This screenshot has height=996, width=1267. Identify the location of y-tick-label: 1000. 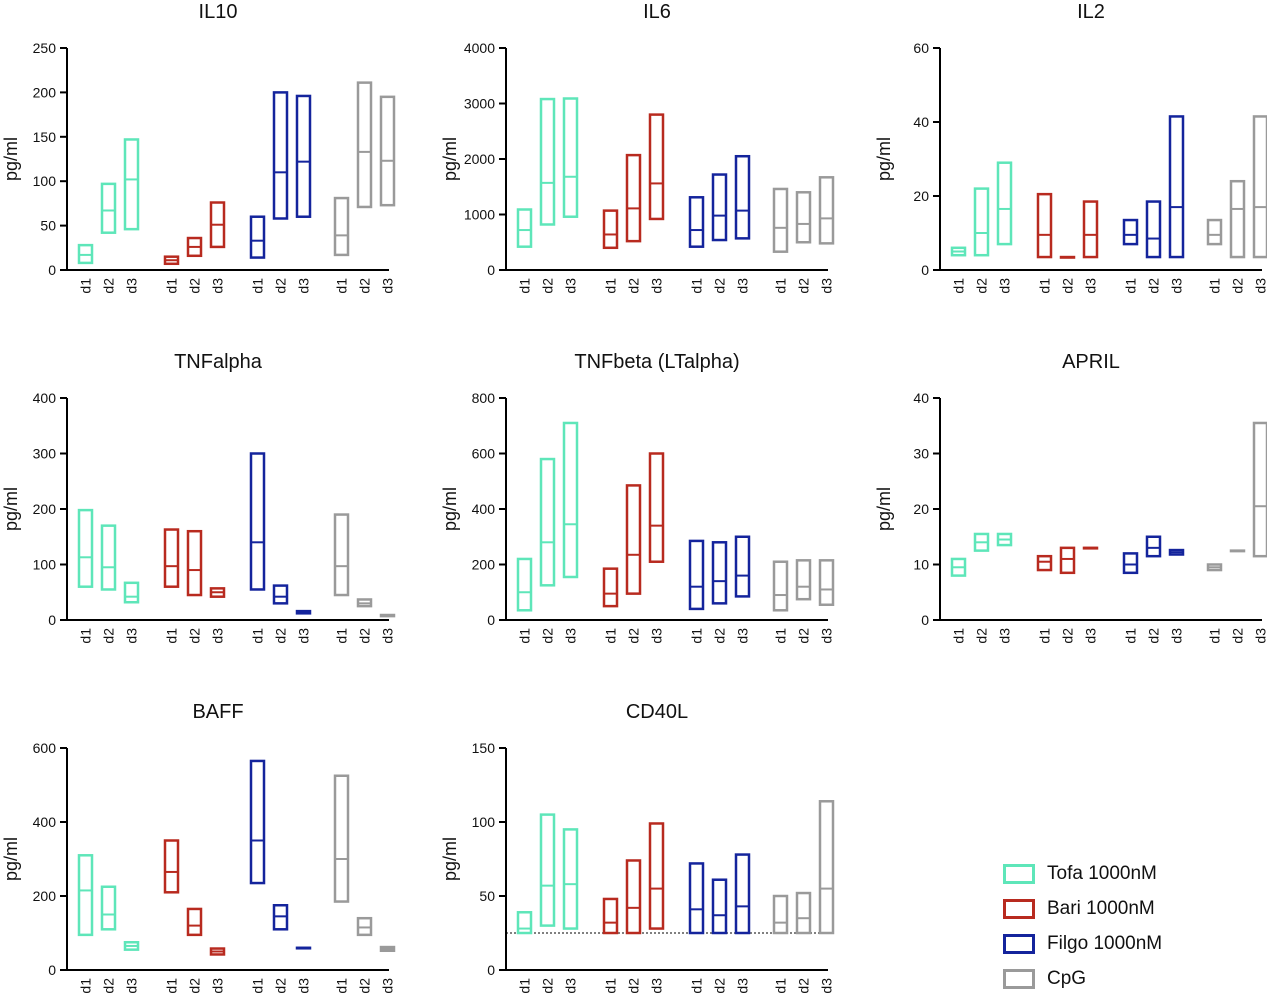
(479, 215).